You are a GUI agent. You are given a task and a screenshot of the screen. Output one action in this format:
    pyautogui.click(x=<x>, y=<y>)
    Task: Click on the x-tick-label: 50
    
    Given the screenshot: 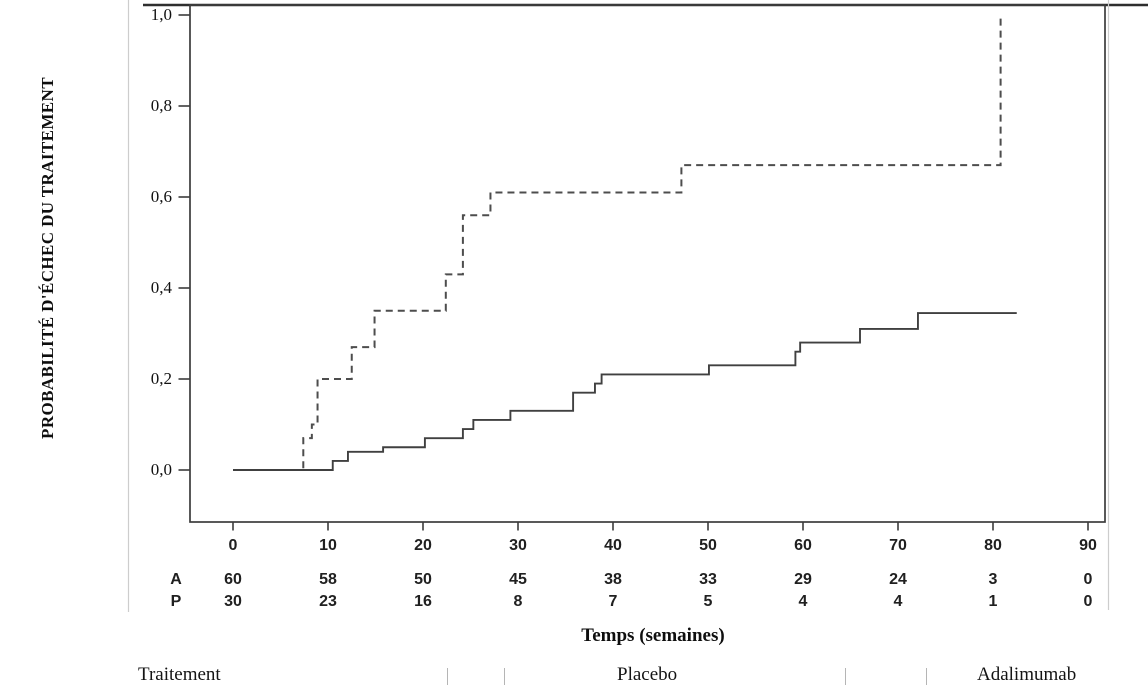 What is the action you would take?
    pyautogui.click(x=708, y=545)
    